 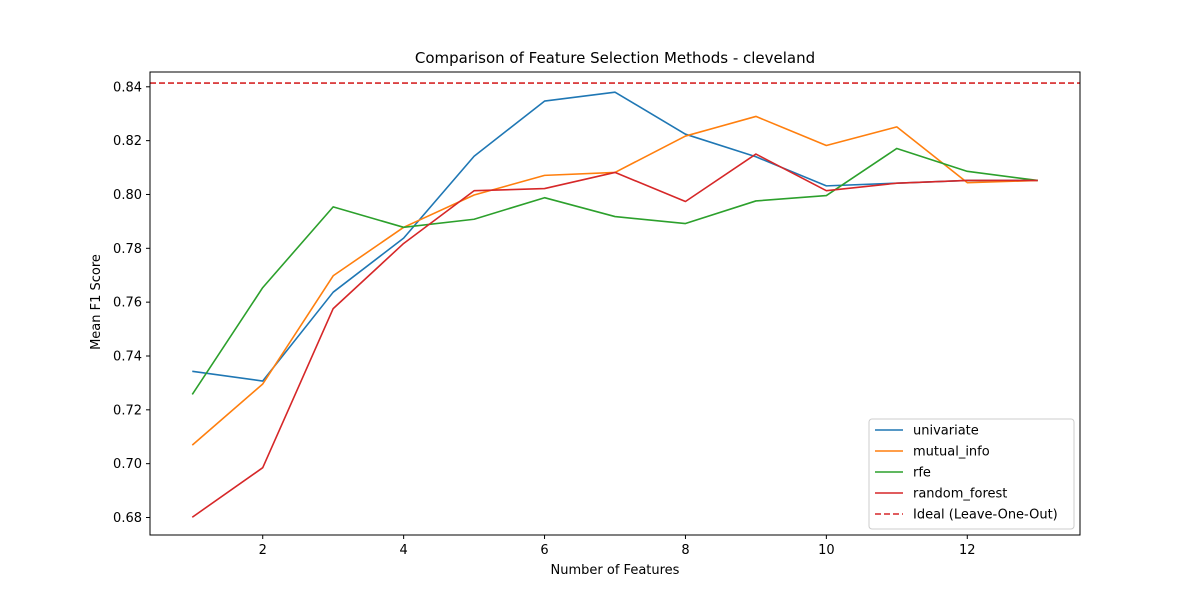 I want to click on y-tick-label: 0.72, so click(x=127, y=410).